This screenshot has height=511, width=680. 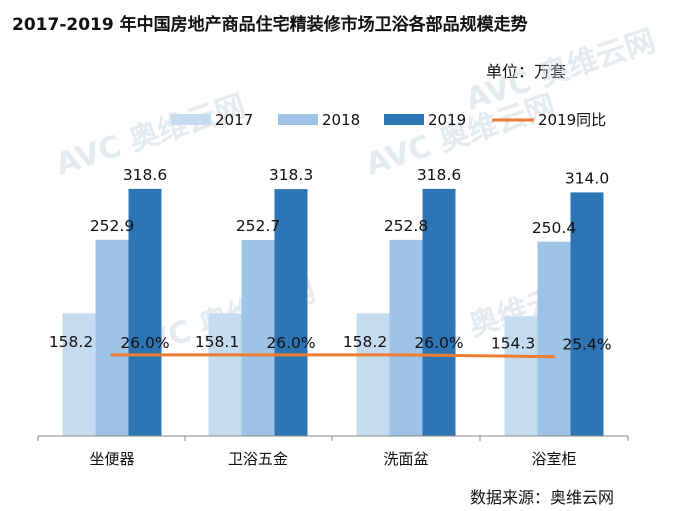 I want to click on x-tick-label-3: 浴室柜, so click(x=553, y=459).